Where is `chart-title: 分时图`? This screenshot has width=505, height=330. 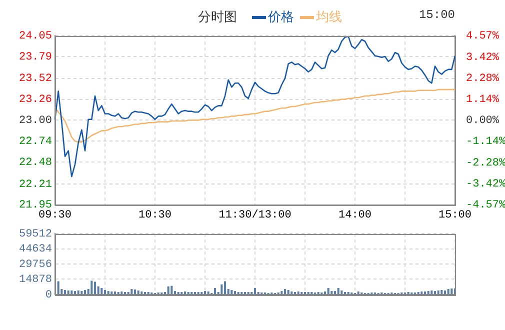
chart-title: 分时图 is located at coordinates (217, 17).